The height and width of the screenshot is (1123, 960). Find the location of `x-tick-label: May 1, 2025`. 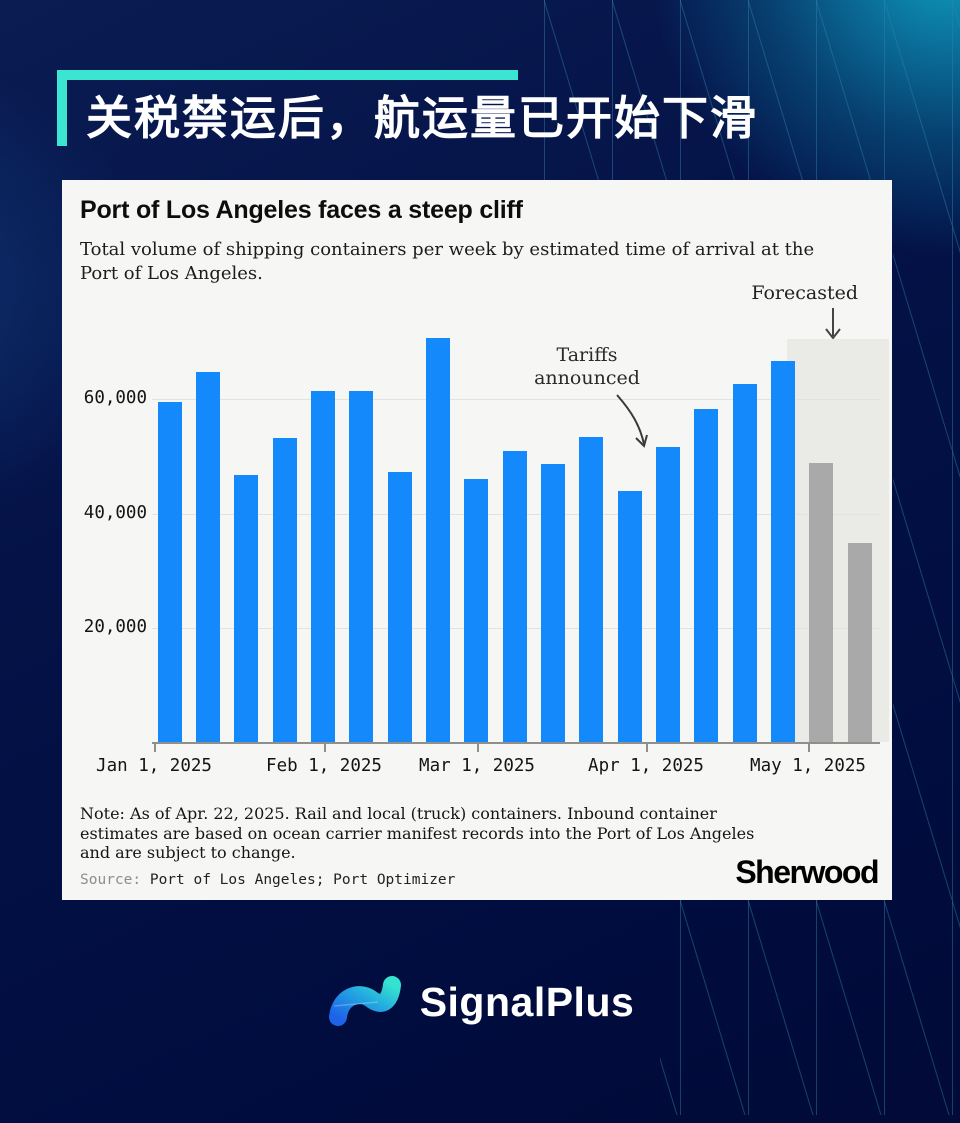

x-tick-label: May 1, 2025 is located at coordinates (808, 766).